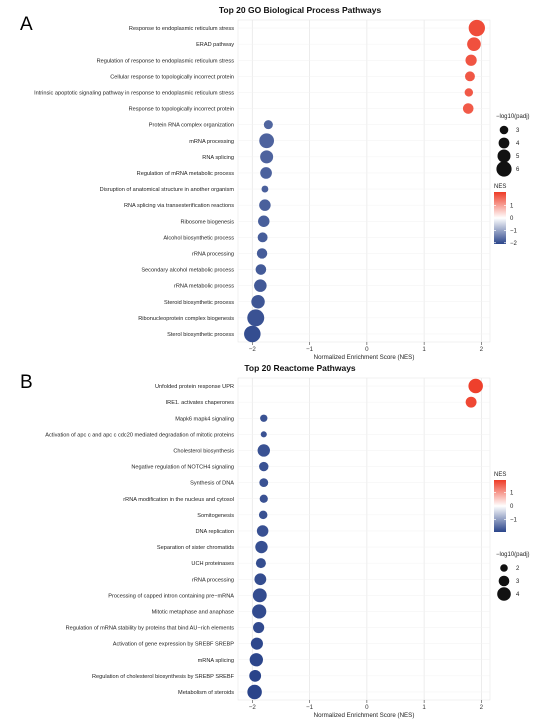 This screenshot has height=724, width=550. What do you see at coordinates (191, 126) in the screenshot?
I see `pathway-label: Protein RNA complex organization` at bounding box center [191, 126].